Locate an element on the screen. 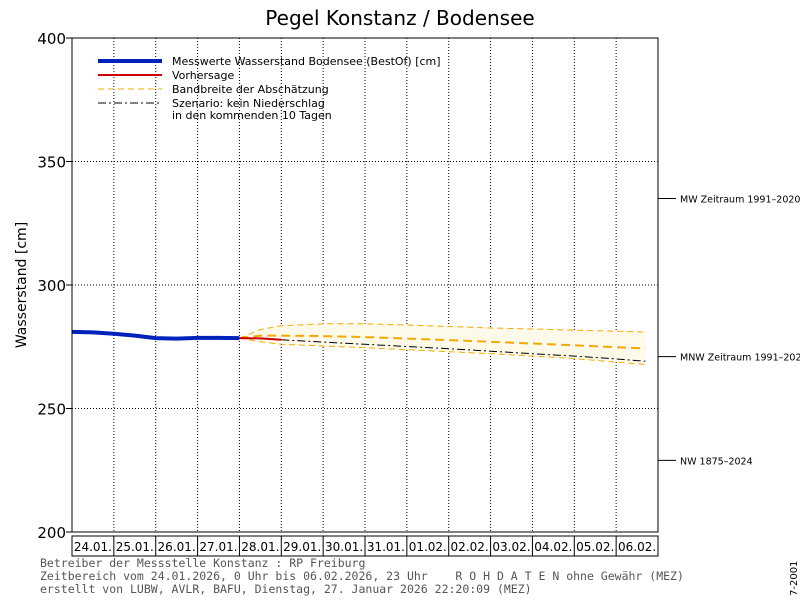 This screenshot has width=800, height=600. reference-level-label: MNW Zeitraum 1991–2020 is located at coordinates (740, 358).